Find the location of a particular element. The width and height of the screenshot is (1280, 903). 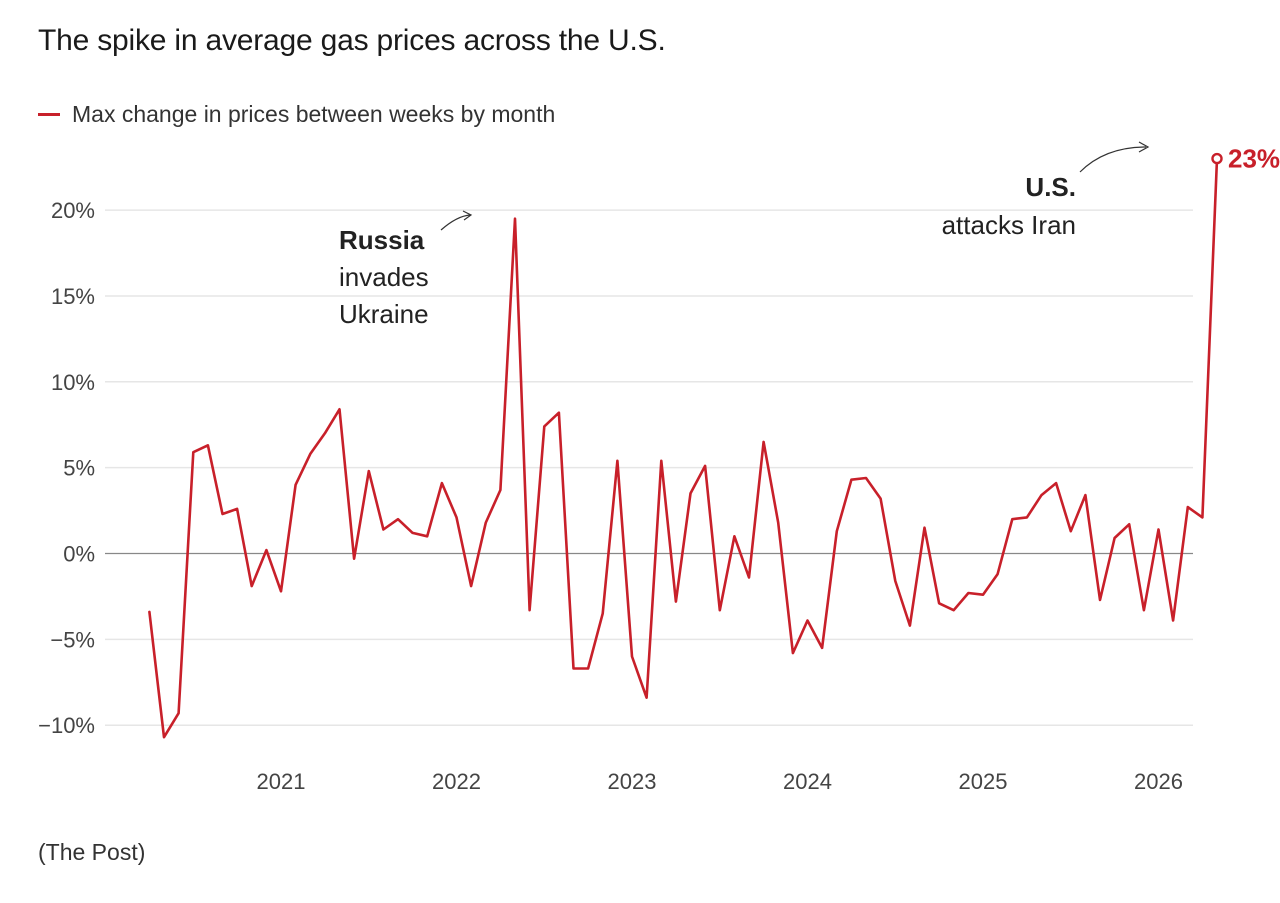

annotation-us-line-1: attacks Iran is located at coordinates (1009, 225).